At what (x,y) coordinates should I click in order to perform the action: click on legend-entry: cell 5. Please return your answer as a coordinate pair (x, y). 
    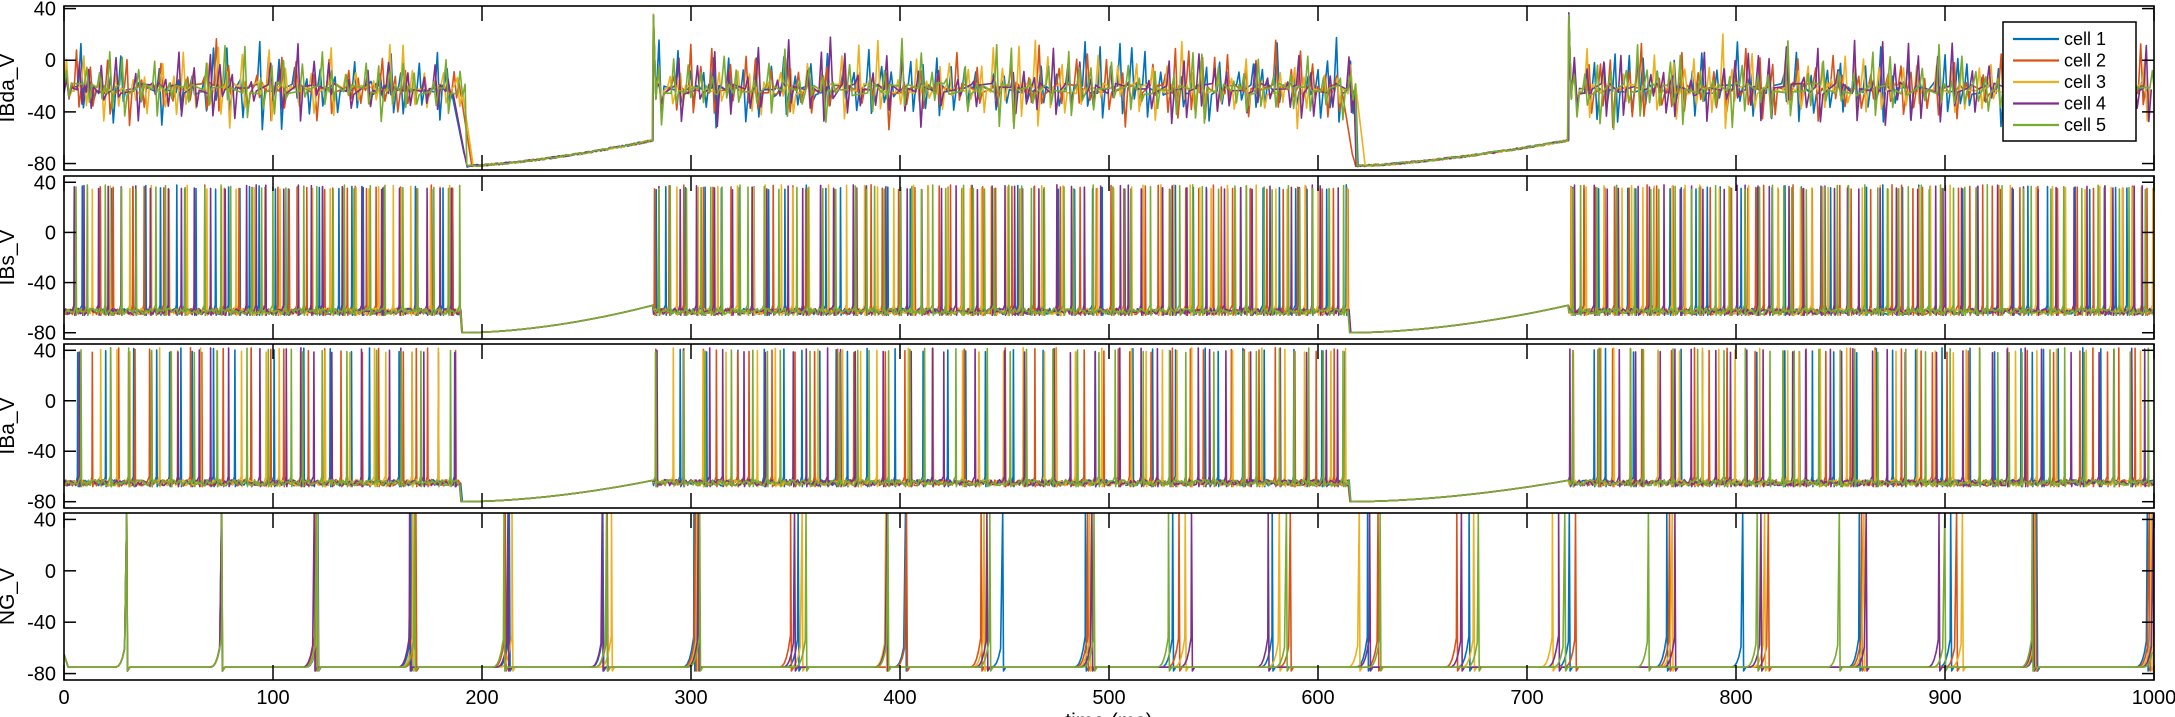
    Looking at the image, I should click on (2085, 125).